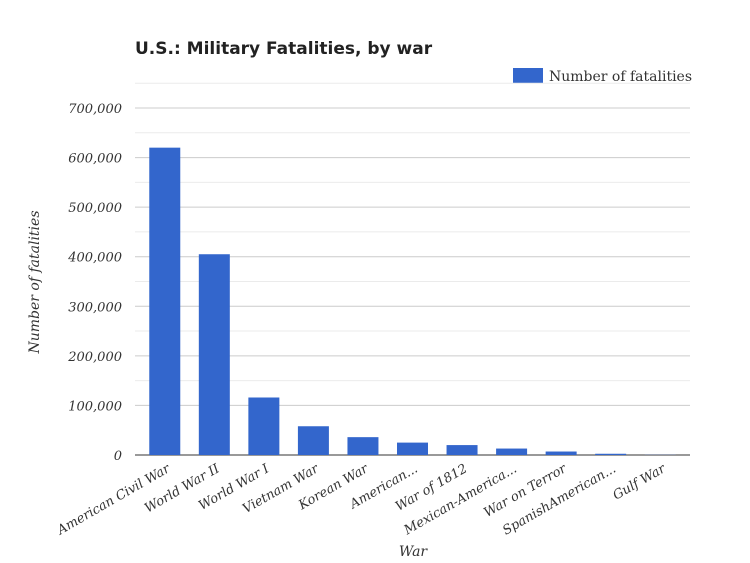 This screenshot has width=750, height=563. Describe the element at coordinates (94, 357) in the screenshot. I see `y-tick-label: 200,000` at that location.